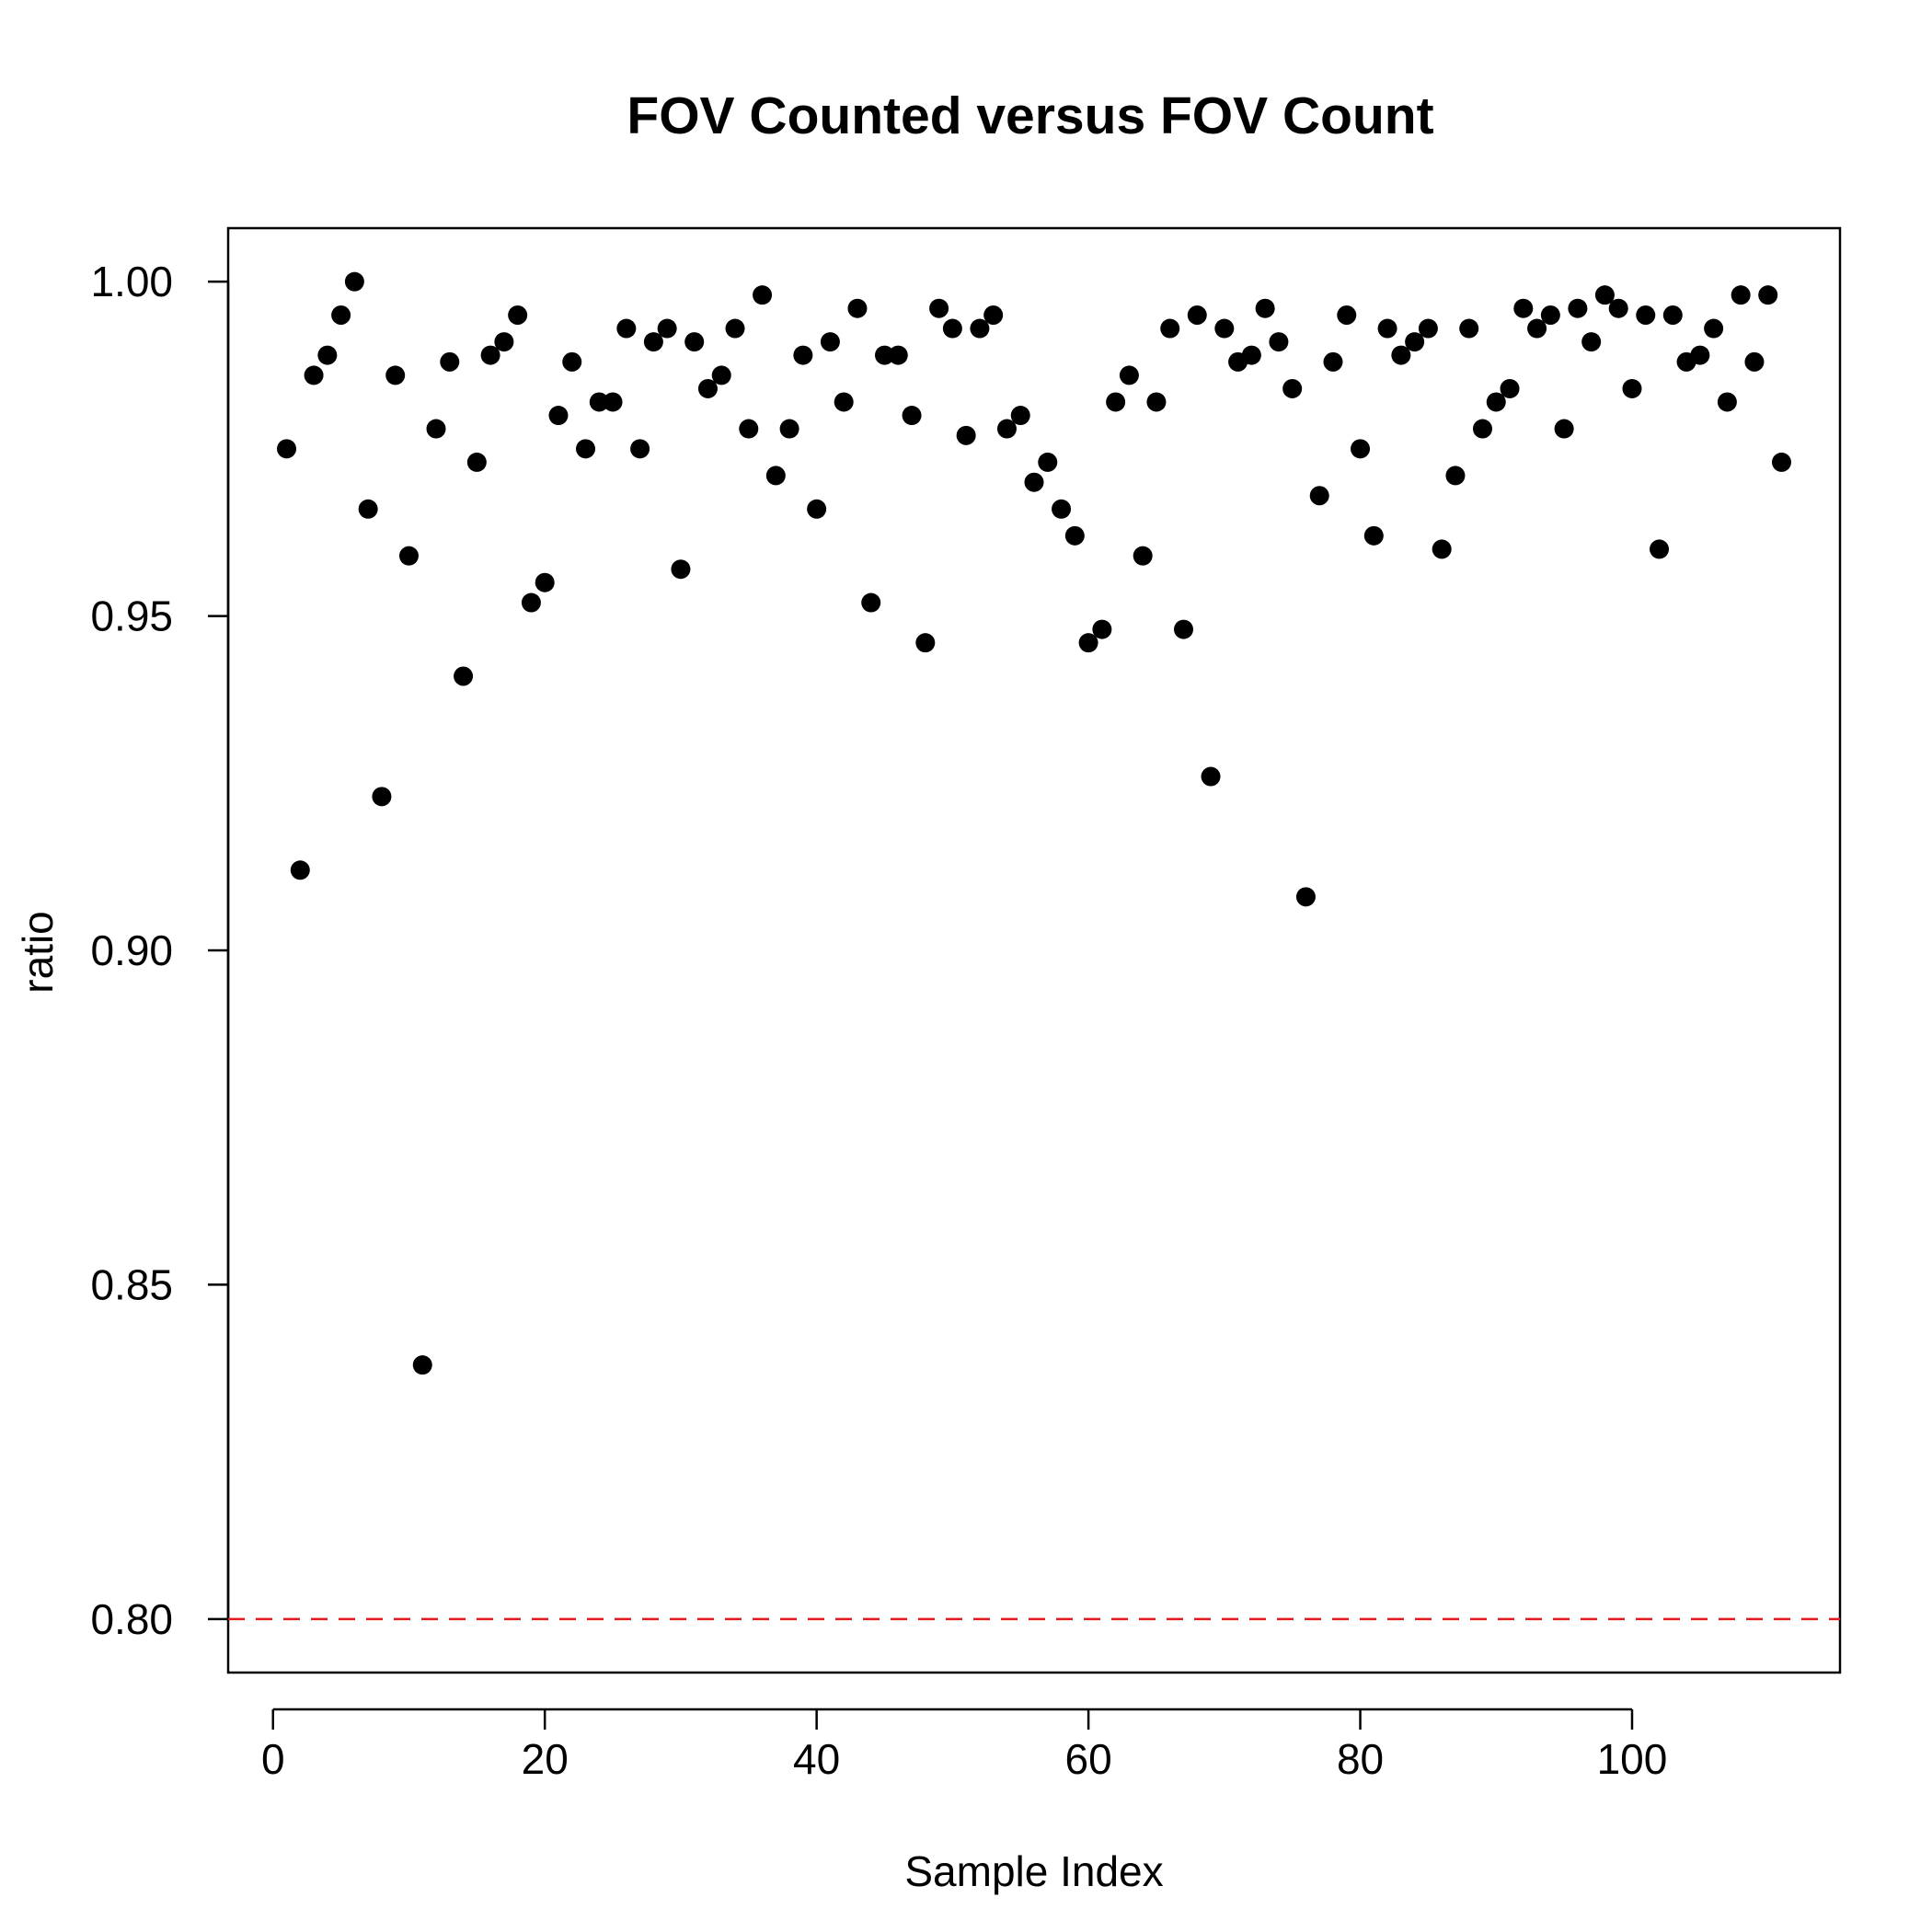  What do you see at coordinates (131, 1284) in the screenshot?
I see `y-tick-label: 0.85` at bounding box center [131, 1284].